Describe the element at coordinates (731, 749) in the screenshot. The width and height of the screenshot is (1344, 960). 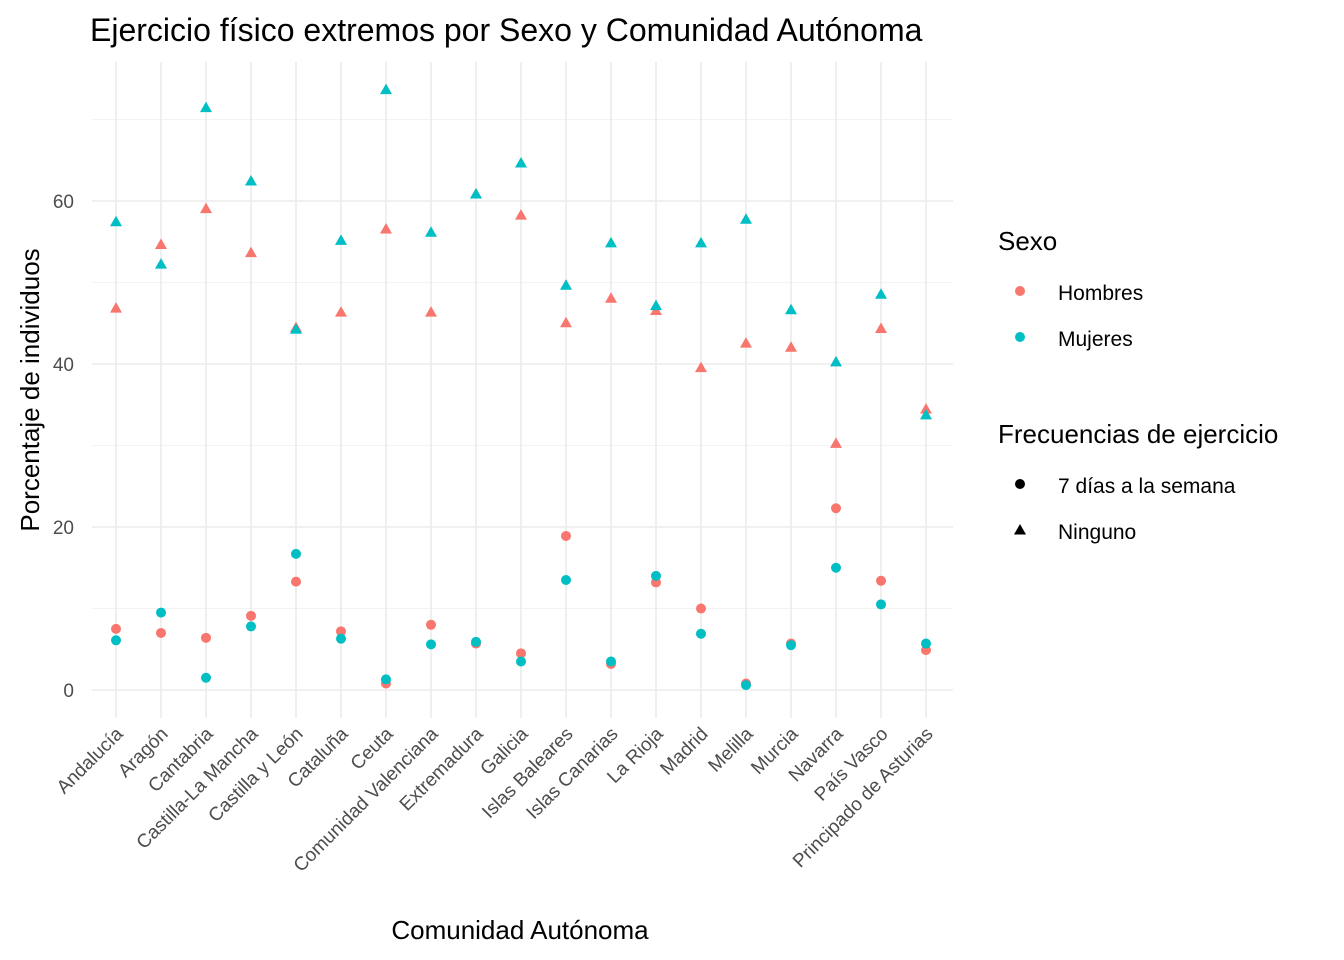
I see `x-tick-label: Melilla` at that location.